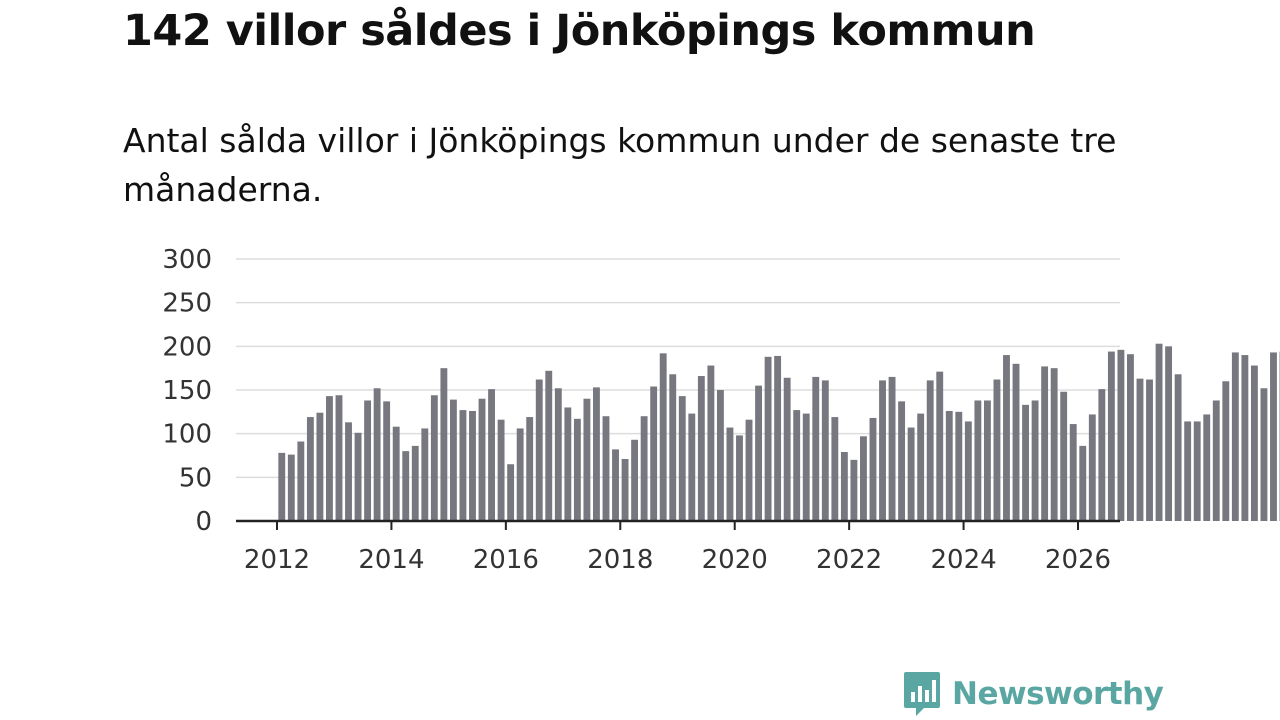 Image resolution: width=1280 pixels, height=720 pixels. What do you see at coordinates (391, 560) in the screenshot?
I see `x-tick-label: 2014` at bounding box center [391, 560].